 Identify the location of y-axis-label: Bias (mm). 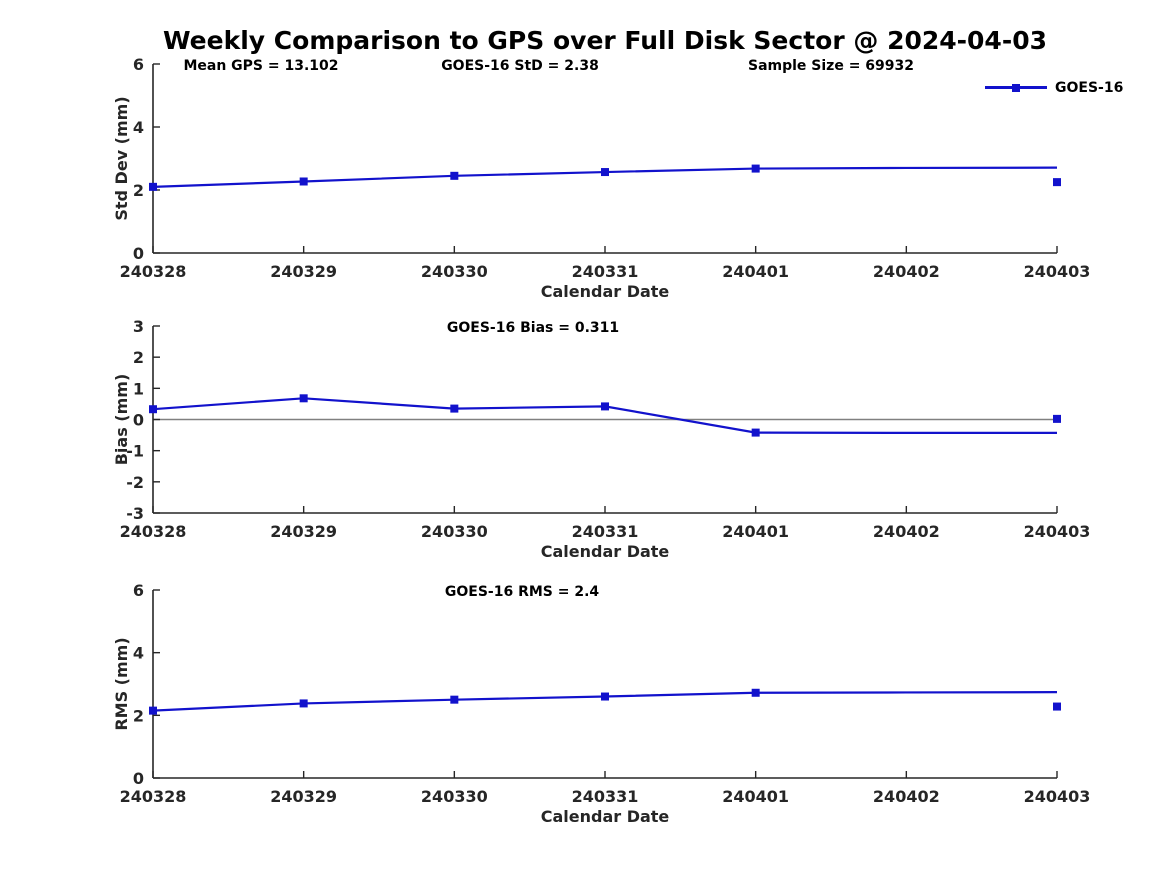
(121, 420).